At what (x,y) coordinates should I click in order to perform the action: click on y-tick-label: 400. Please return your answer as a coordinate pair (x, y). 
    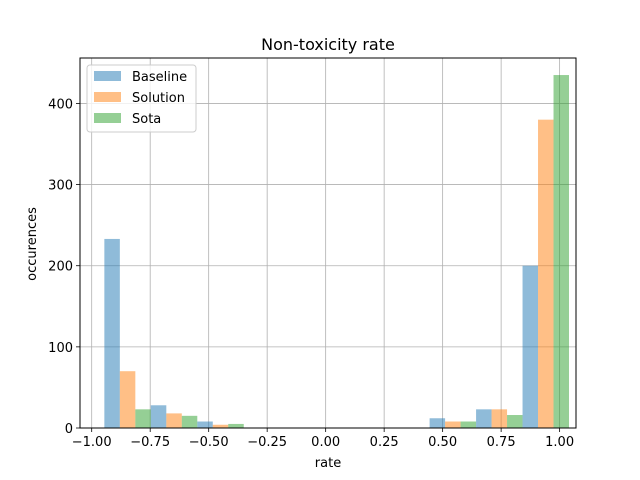
    Looking at the image, I should click on (60, 104).